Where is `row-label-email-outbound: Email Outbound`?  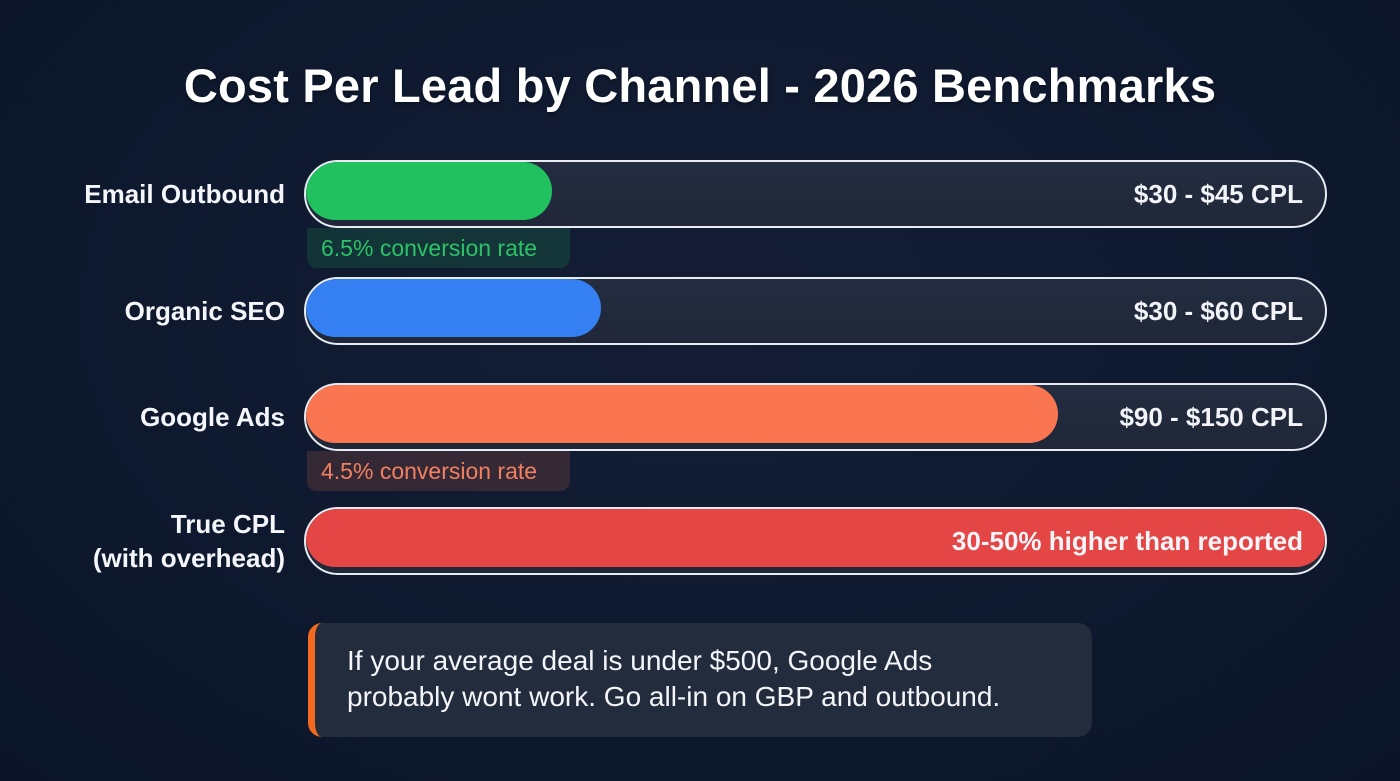 row-label-email-outbound: Email Outbound is located at coordinates (184, 194).